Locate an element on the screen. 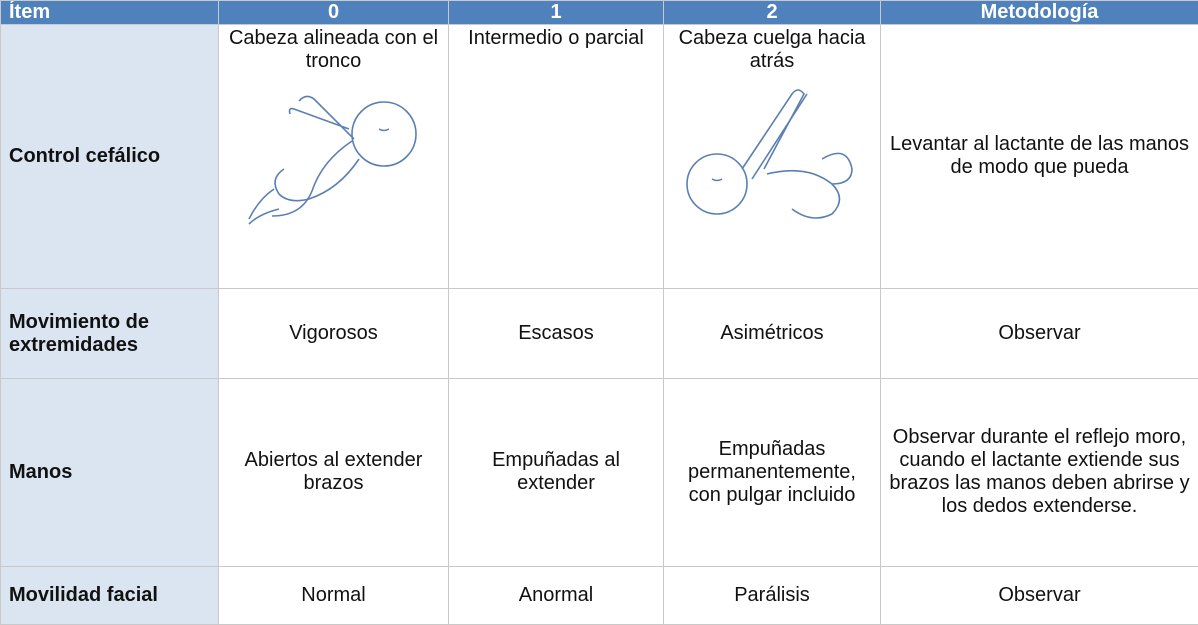  cell-text: Escasos is located at coordinates (556, 333).